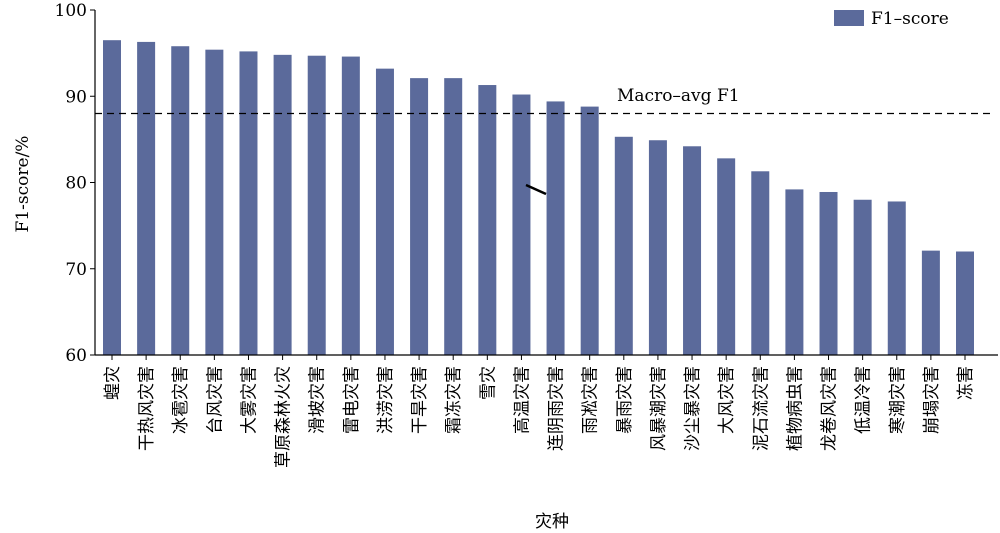  I want to click on x-tick-label: 大雾灾害, so click(249, 400).